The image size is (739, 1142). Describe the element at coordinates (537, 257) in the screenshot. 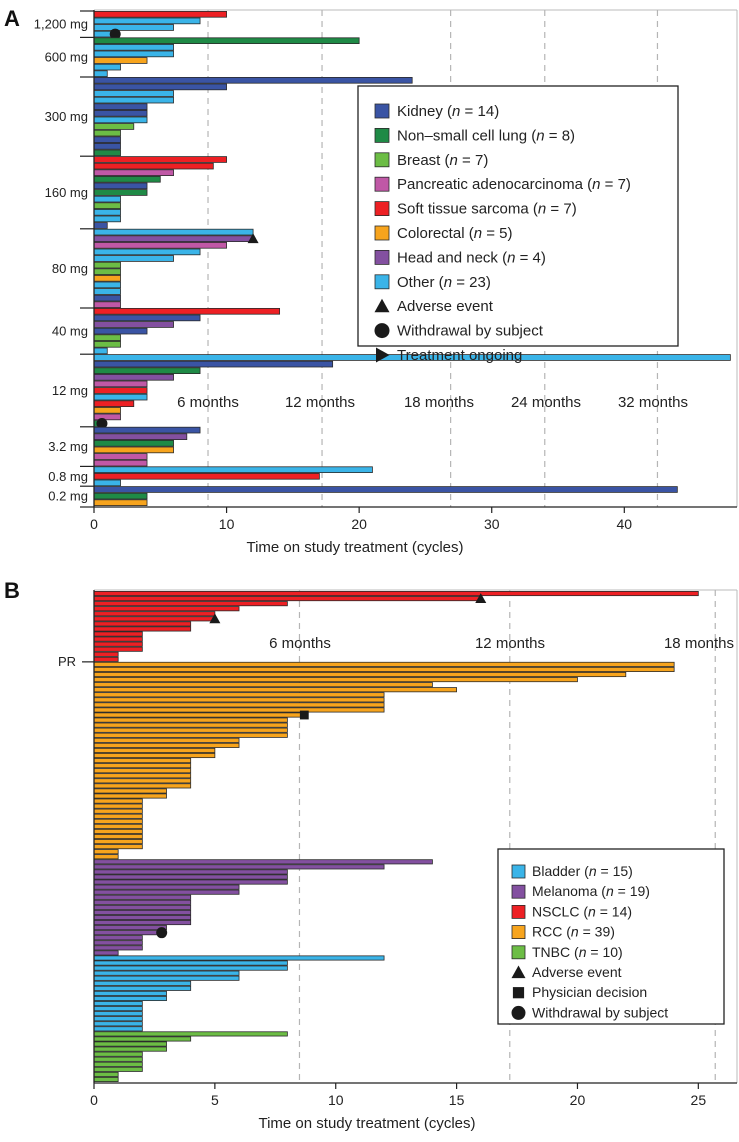

I see `legend-n-value: 4` at that location.